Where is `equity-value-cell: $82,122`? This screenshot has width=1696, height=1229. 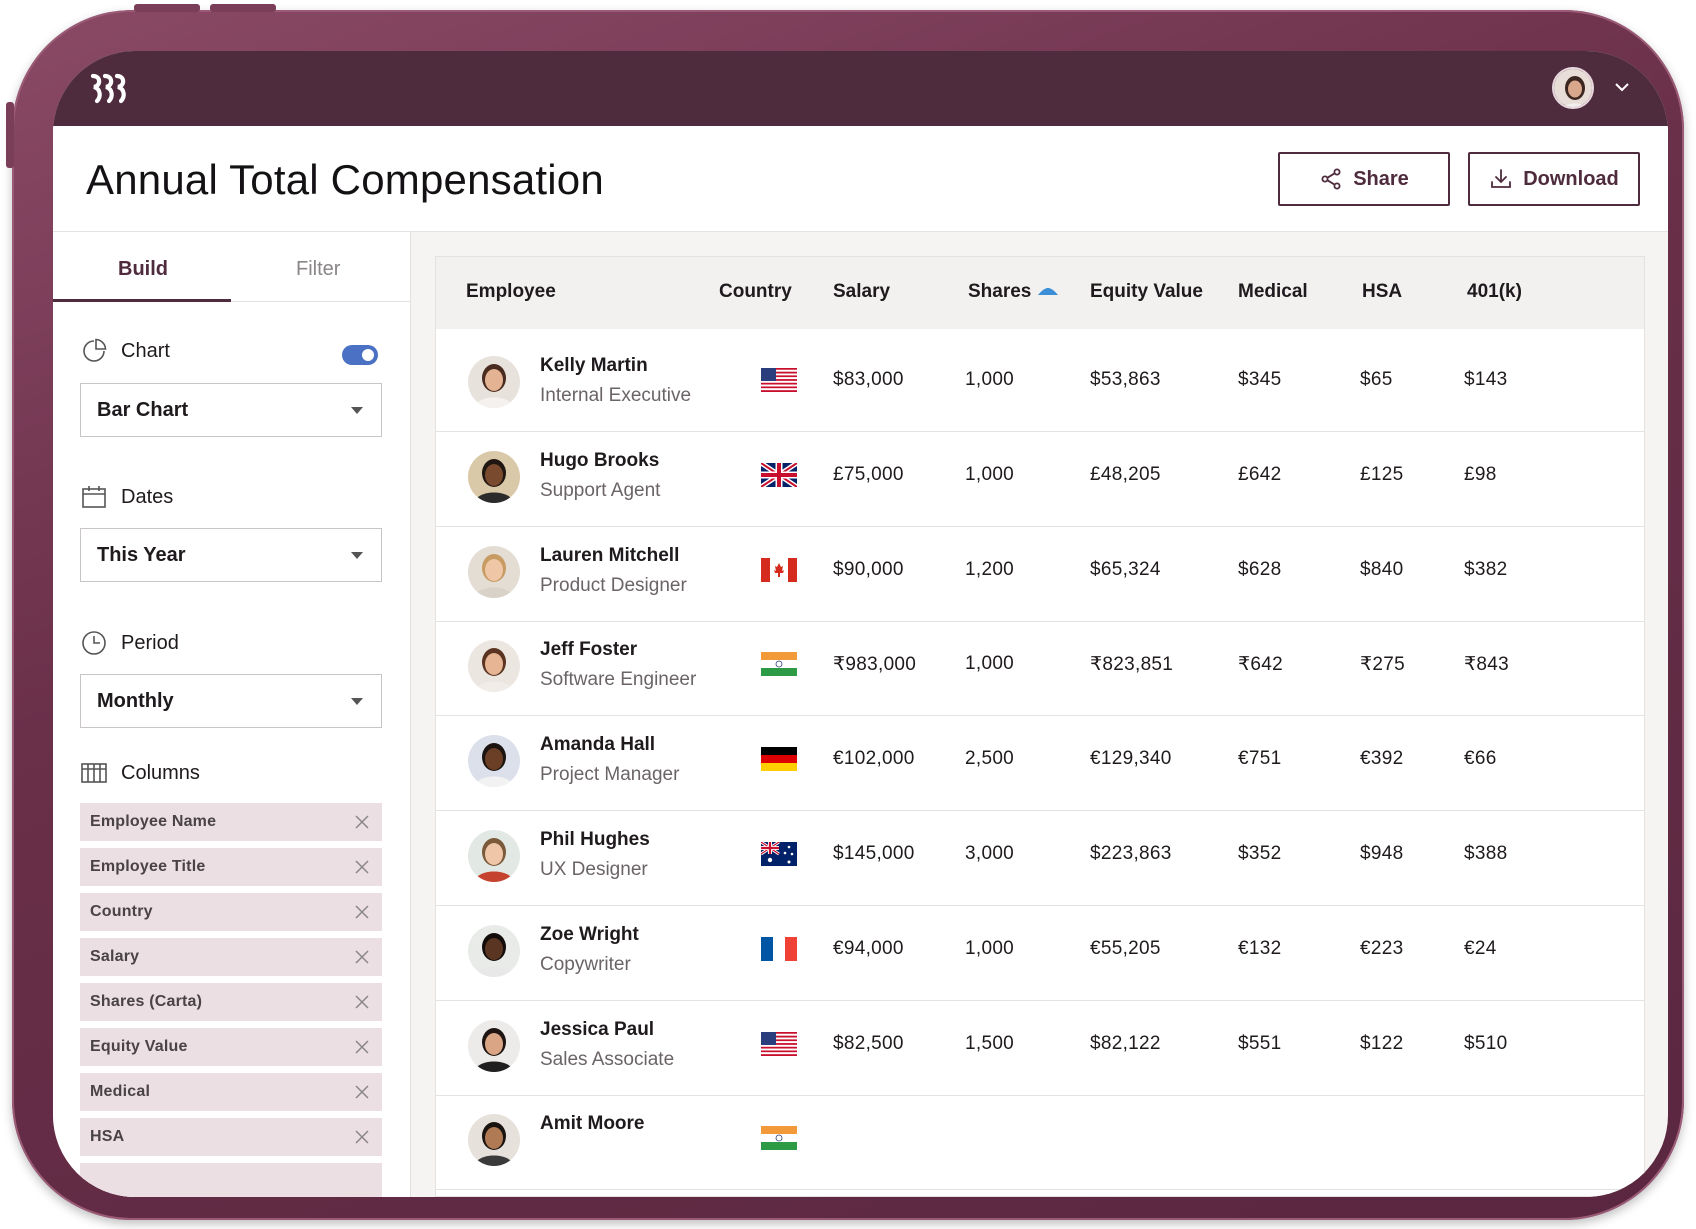
equity-value-cell: $82,122 is located at coordinates (1125, 1043).